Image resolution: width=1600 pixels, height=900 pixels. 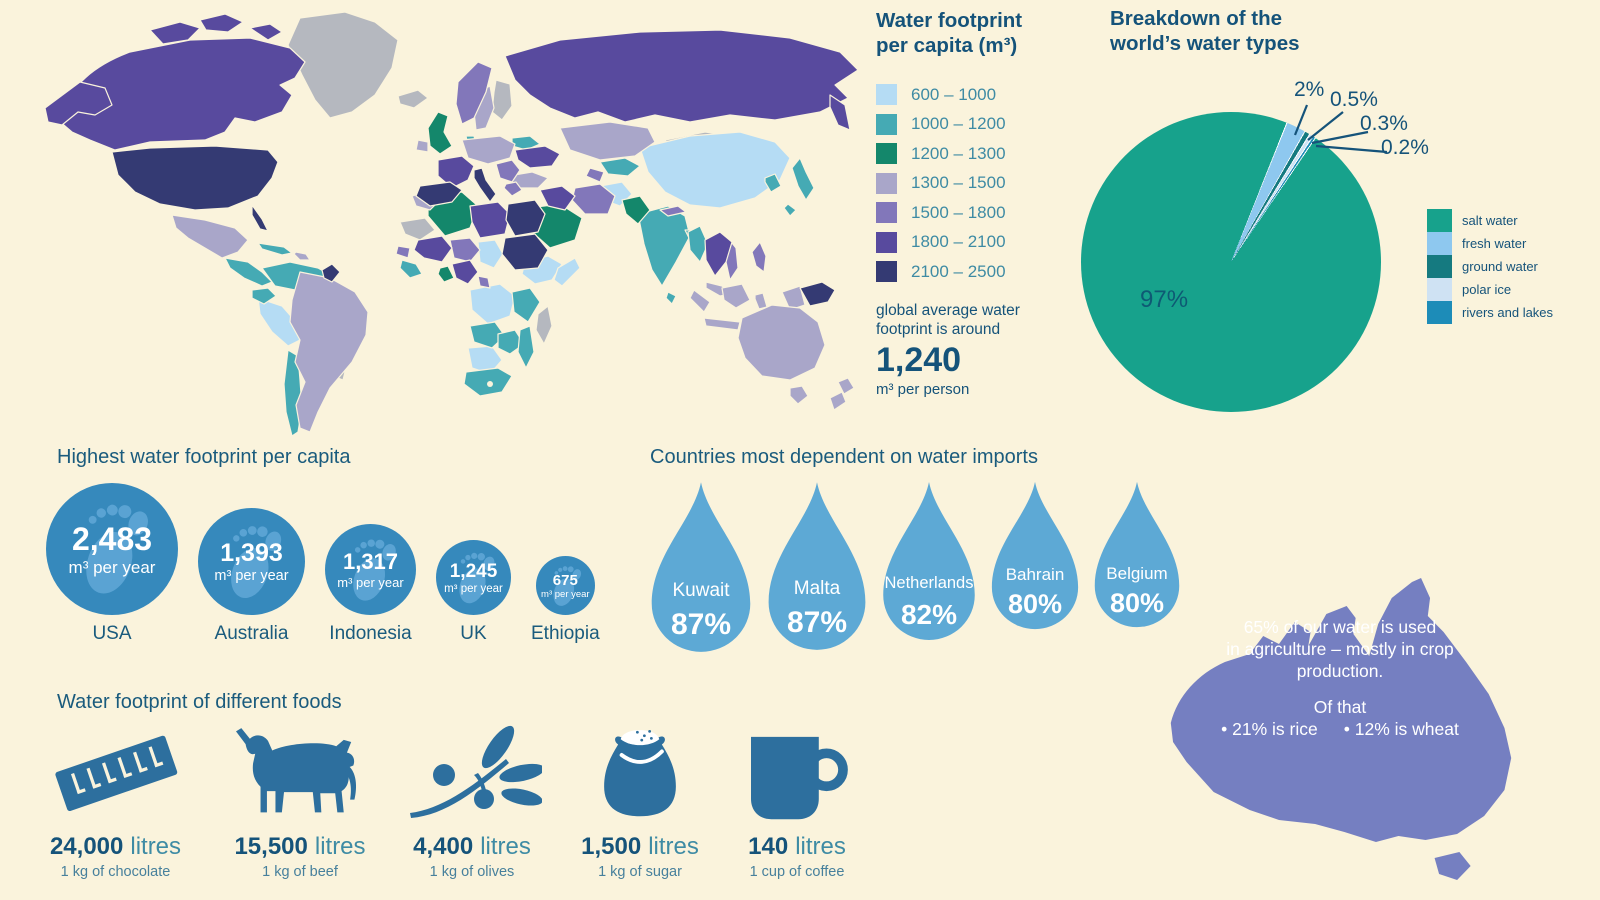 What do you see at coordinates (1164, 299) in the screenshot?
I see `pie-salt-water-label: 97%` at bounding box center [1164, 299].